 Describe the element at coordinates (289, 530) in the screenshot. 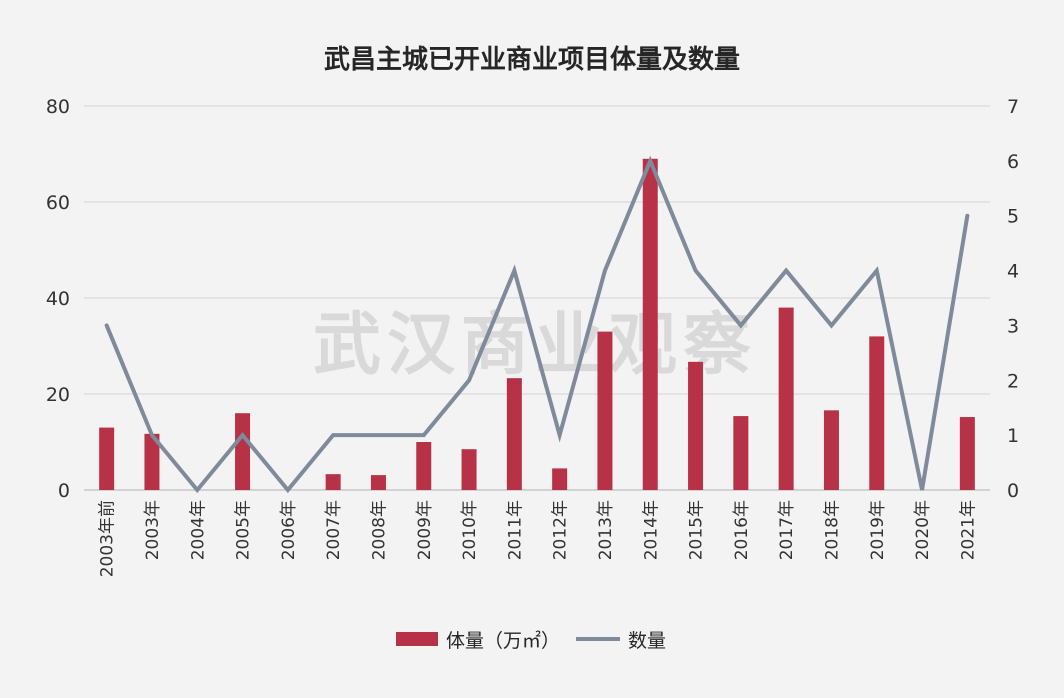

I see `x-axis-tick-label: 2006年` at that location.